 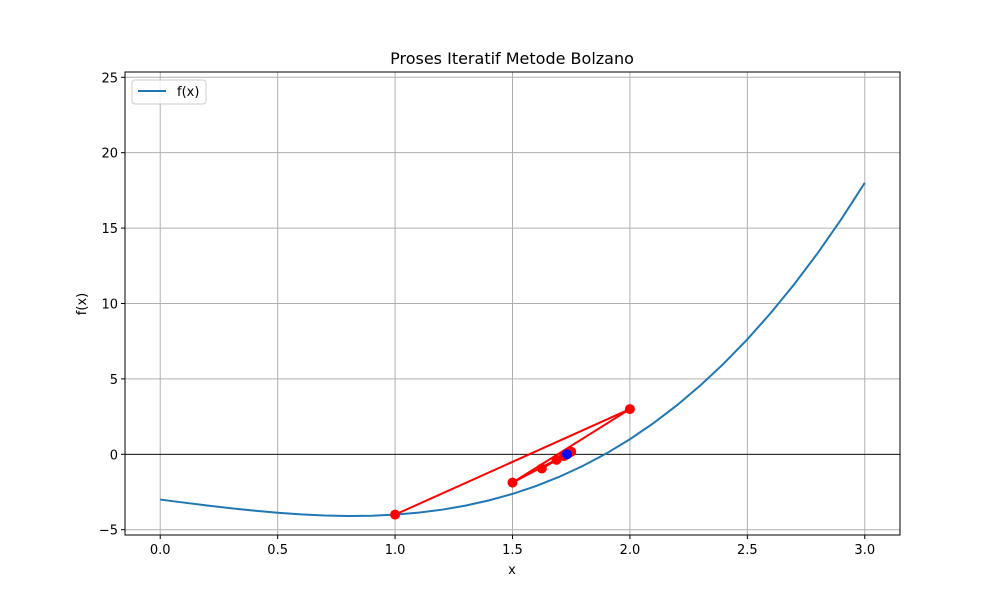 What do you see at coordinates (512, 550) in the screenshot?
I see `x-tick-label: 1.5` at bounding box center [512, 550].